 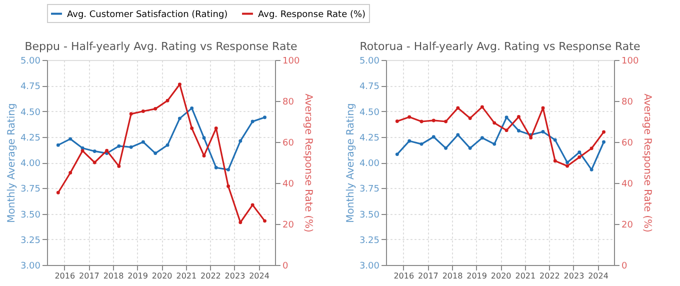 I want to click on y2-tick-label: 60, so click(x=628, y=143).